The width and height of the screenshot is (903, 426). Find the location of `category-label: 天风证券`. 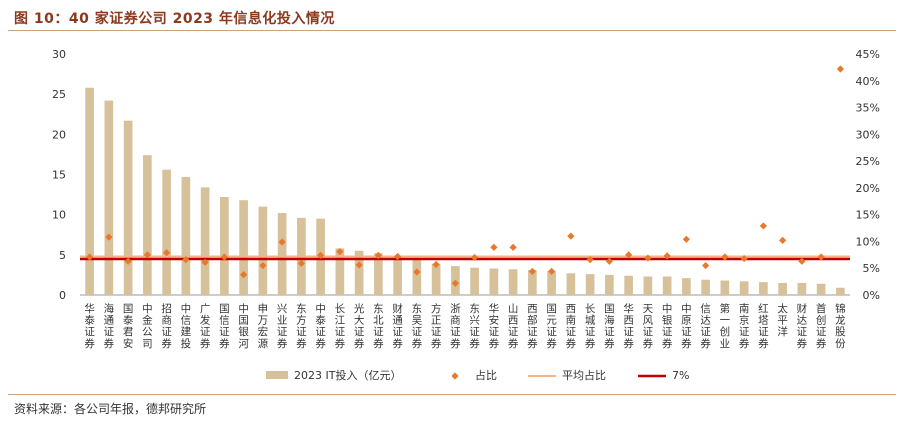

category-label: 天风证券 is located at coordinates (648, 326).